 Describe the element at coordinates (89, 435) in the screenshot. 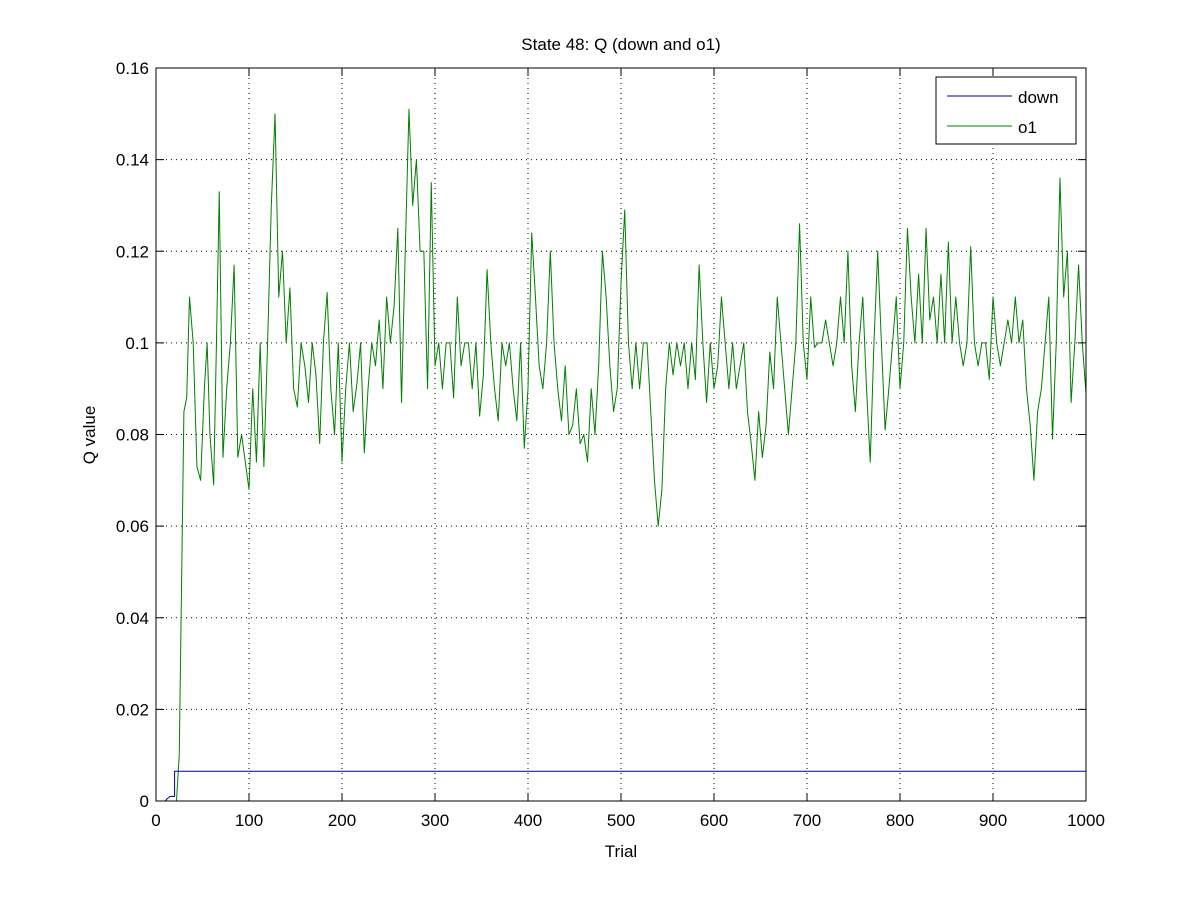

I see `y-axis-label: Q value` at that location.